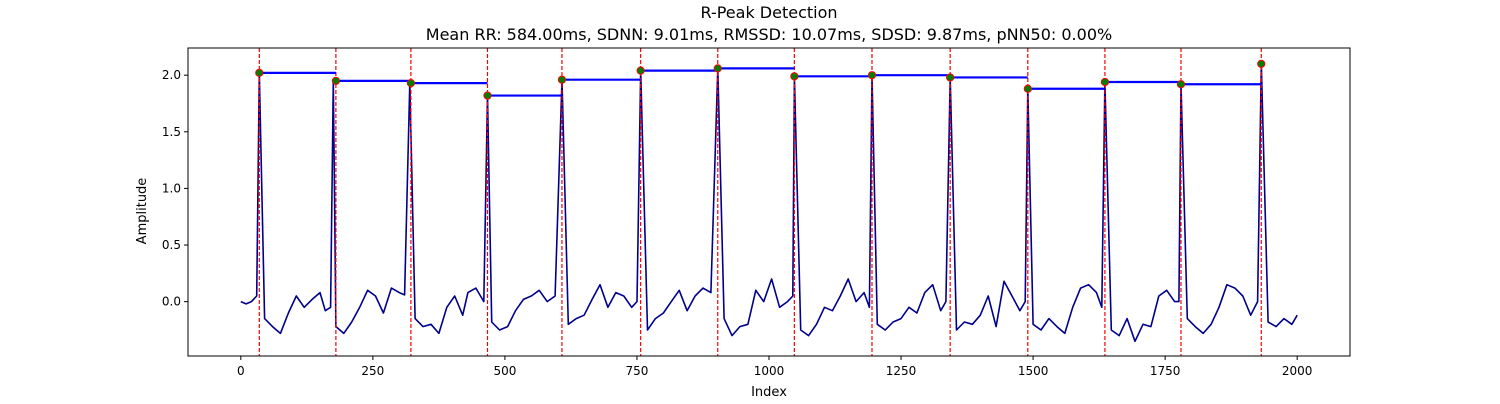  Describe the element at coordinates (768, 12) in the screenshot. I see `chart-title: R-Peak Detection` at that location.